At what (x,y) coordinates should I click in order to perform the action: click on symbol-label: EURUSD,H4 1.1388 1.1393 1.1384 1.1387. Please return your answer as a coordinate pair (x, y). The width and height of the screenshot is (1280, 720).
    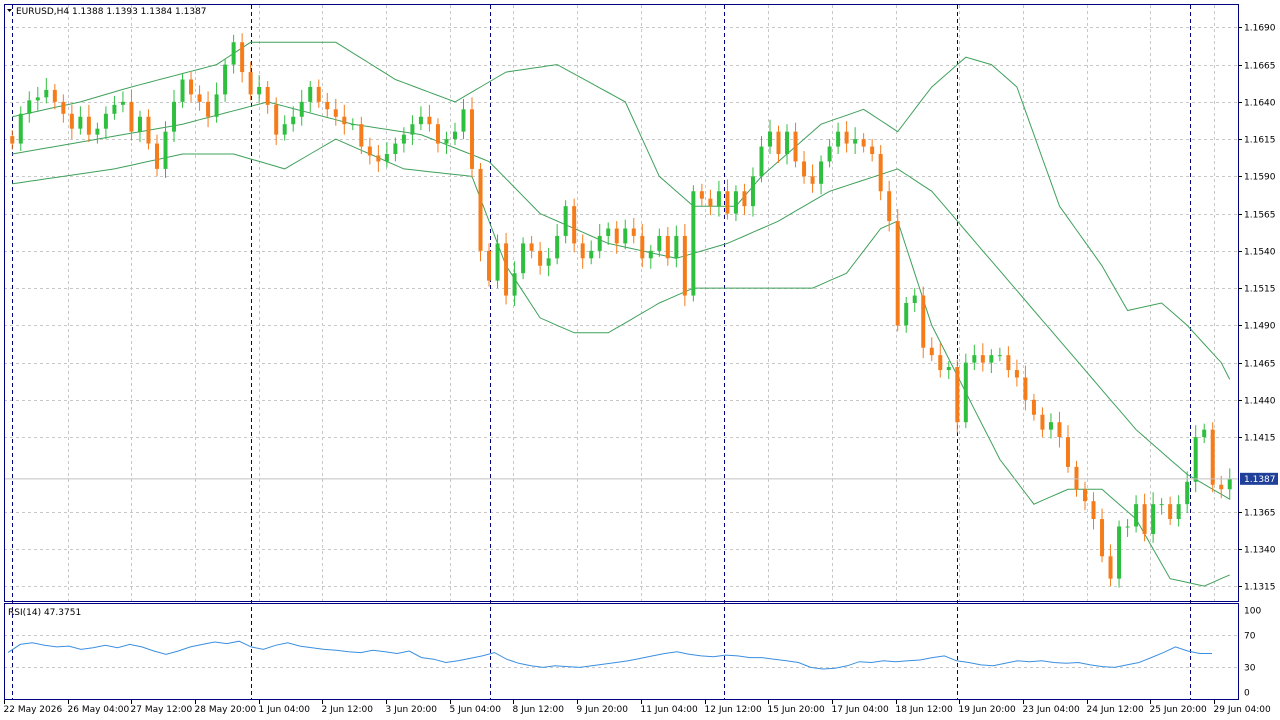
    Looking at the image, I should click on (111, 12).